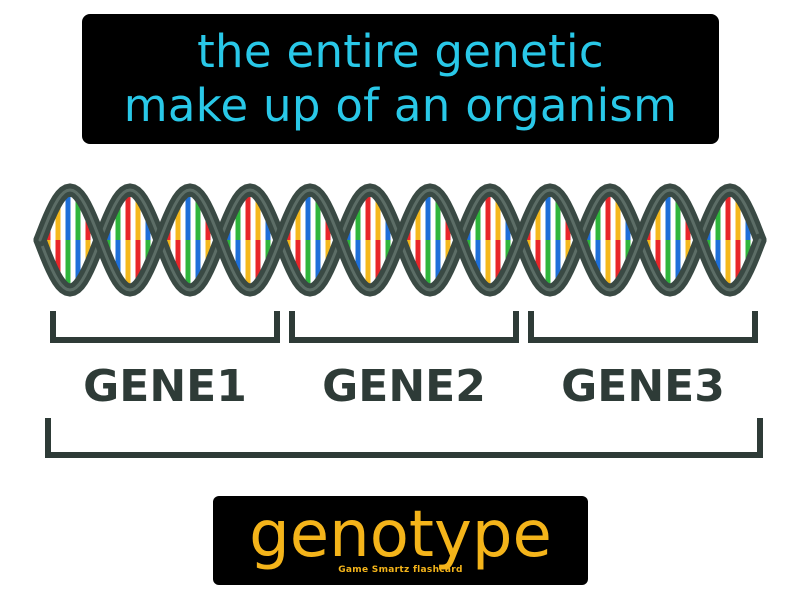  Describe the element at coordinates (643, 386) in the screenshot. I see `gene3-label: GENE3` at that location.